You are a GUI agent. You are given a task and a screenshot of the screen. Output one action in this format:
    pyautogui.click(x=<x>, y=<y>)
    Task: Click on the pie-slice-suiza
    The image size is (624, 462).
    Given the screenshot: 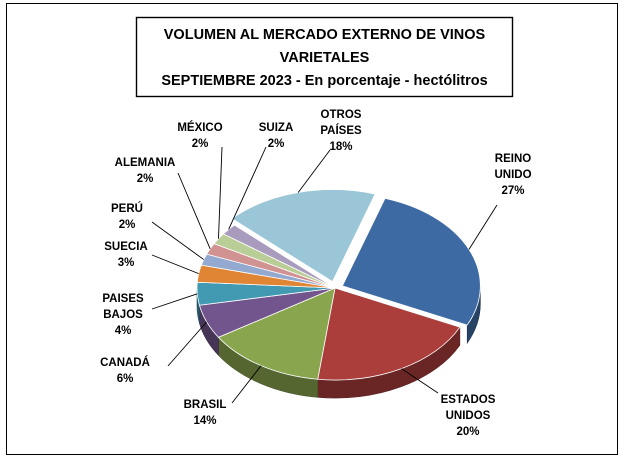 What is the action you would take?
    pyautogui.click(x=279, y=256)
    